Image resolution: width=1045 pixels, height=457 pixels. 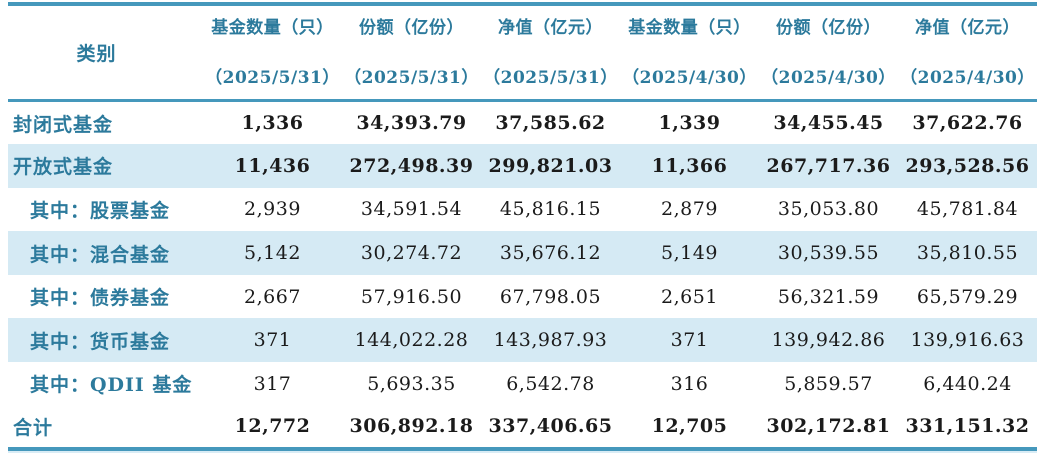 What do you see at coordinates (272, 383) in the screenshot?
I see `cell-value: 317` at bounding box center [272, 383].